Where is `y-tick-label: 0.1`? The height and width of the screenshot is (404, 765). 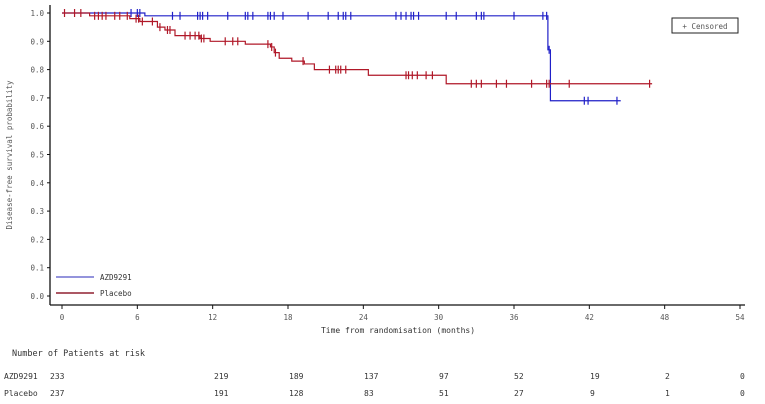 y-tick-label: 0.1 is located at coordinates (37, 268).